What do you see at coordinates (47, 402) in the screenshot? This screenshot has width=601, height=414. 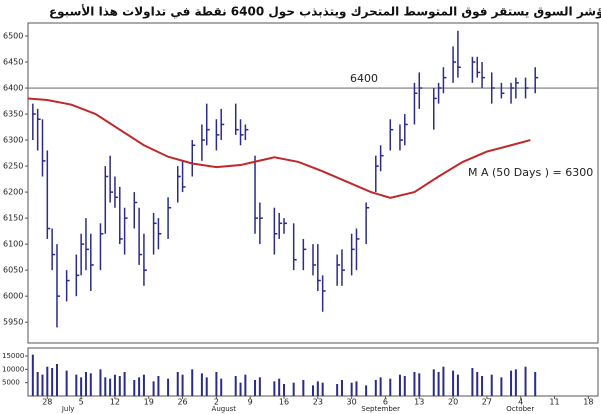 I see `x-tick-label: 28` at bounding box center [47, 402].